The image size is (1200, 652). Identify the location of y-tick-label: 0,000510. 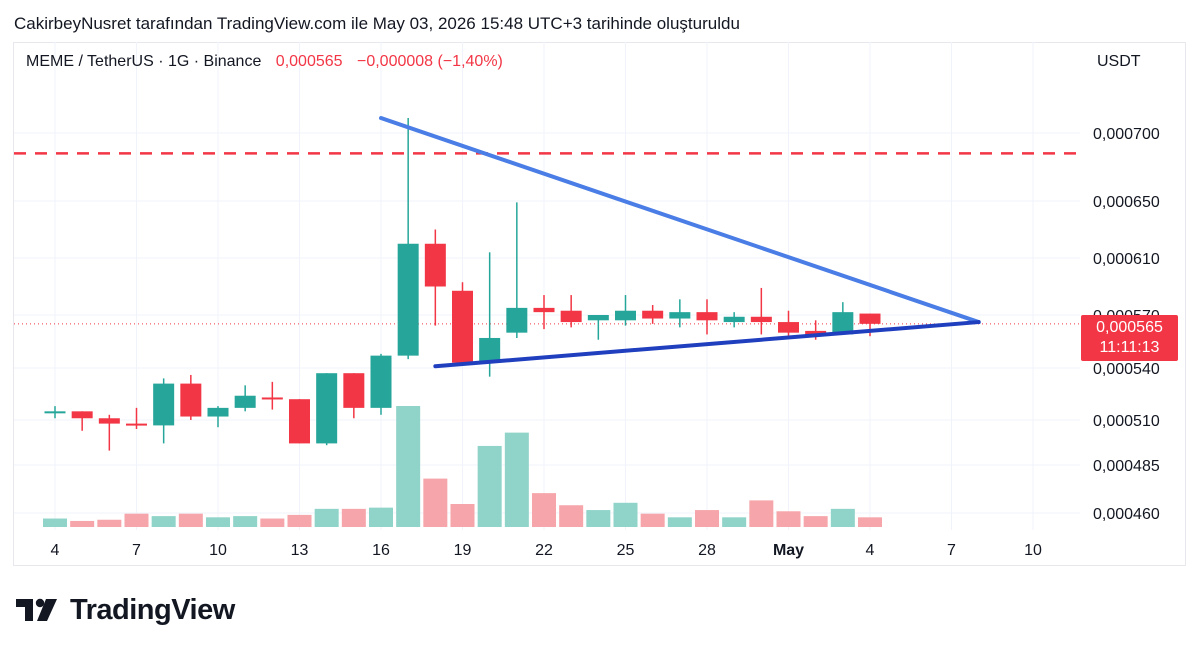
(1126, 421).